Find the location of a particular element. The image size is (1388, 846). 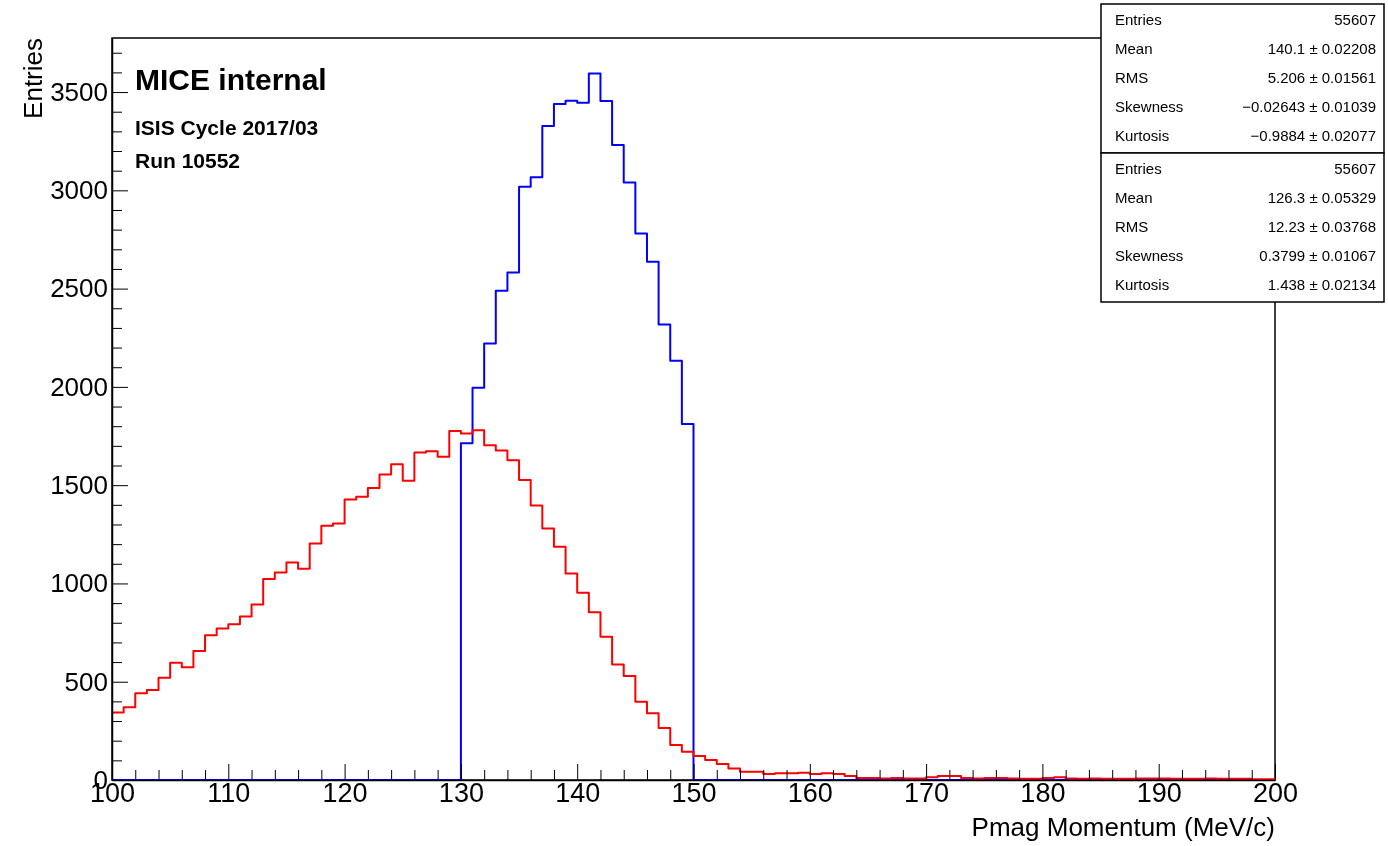

y-tick-label: 1500 is located at coordinates (79, 484).